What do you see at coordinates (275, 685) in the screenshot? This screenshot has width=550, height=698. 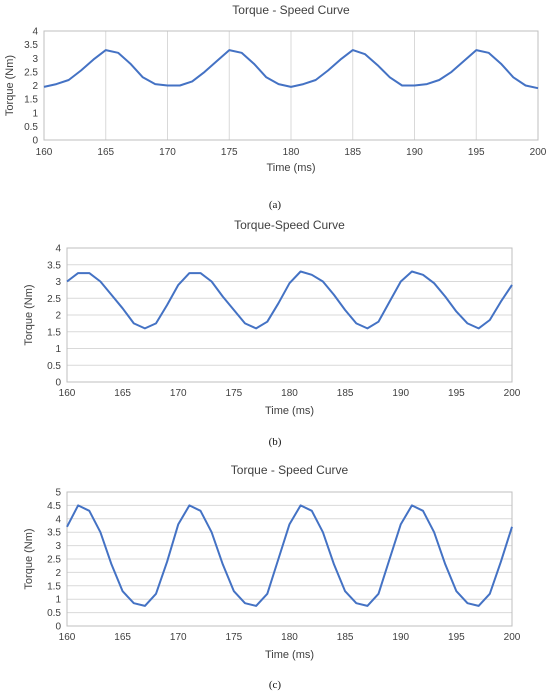 I see `caption-c: (c)` at bounding box center [275, 685].